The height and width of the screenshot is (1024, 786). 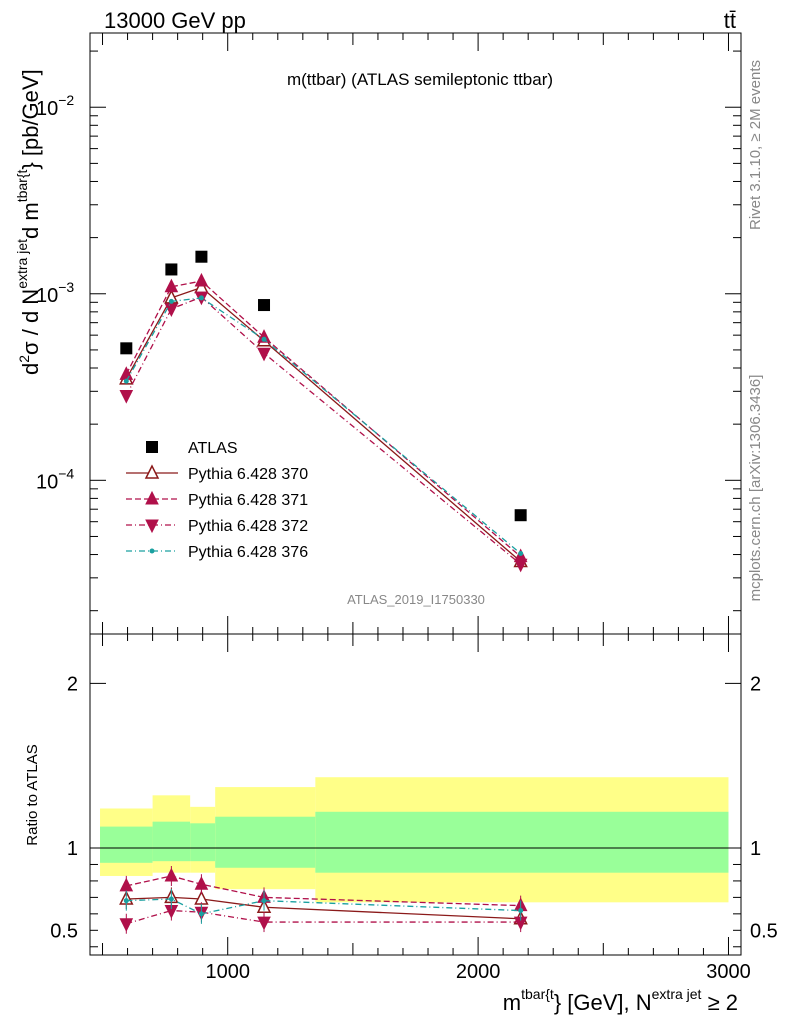 I want to click on legend-label: Pythia 6.428 370, so click(x=248, y=474).